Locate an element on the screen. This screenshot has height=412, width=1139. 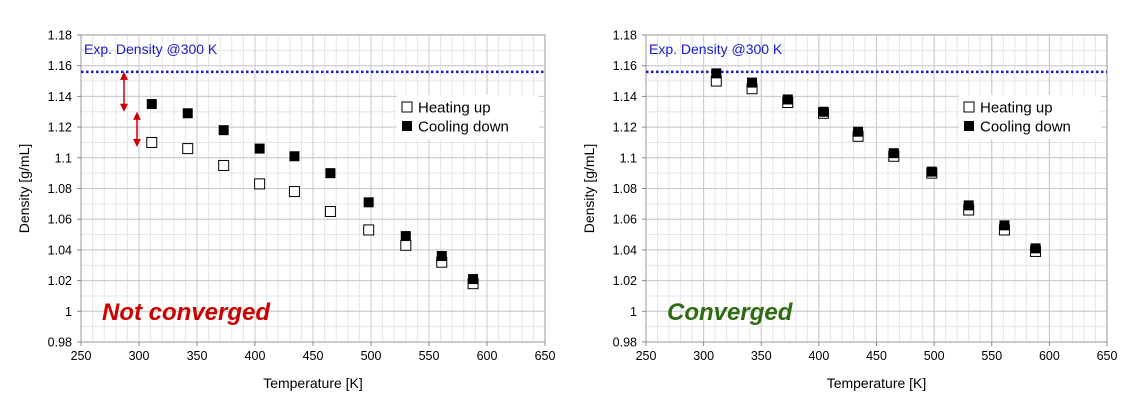
series-heating-up is located at coordinates (312, 213).